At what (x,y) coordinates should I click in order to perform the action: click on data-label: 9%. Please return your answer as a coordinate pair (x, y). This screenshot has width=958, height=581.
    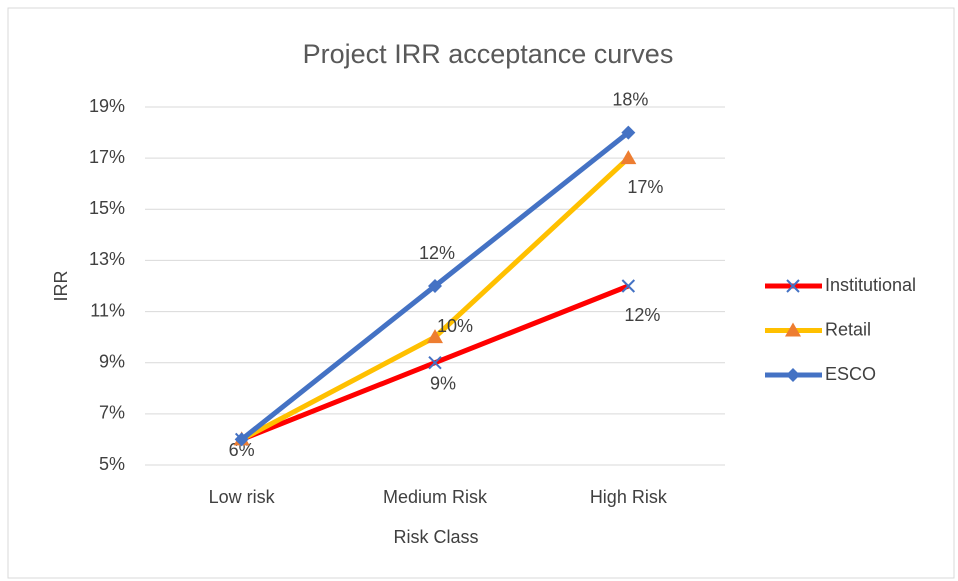
    Looking at the image, I should click on (443, 383).